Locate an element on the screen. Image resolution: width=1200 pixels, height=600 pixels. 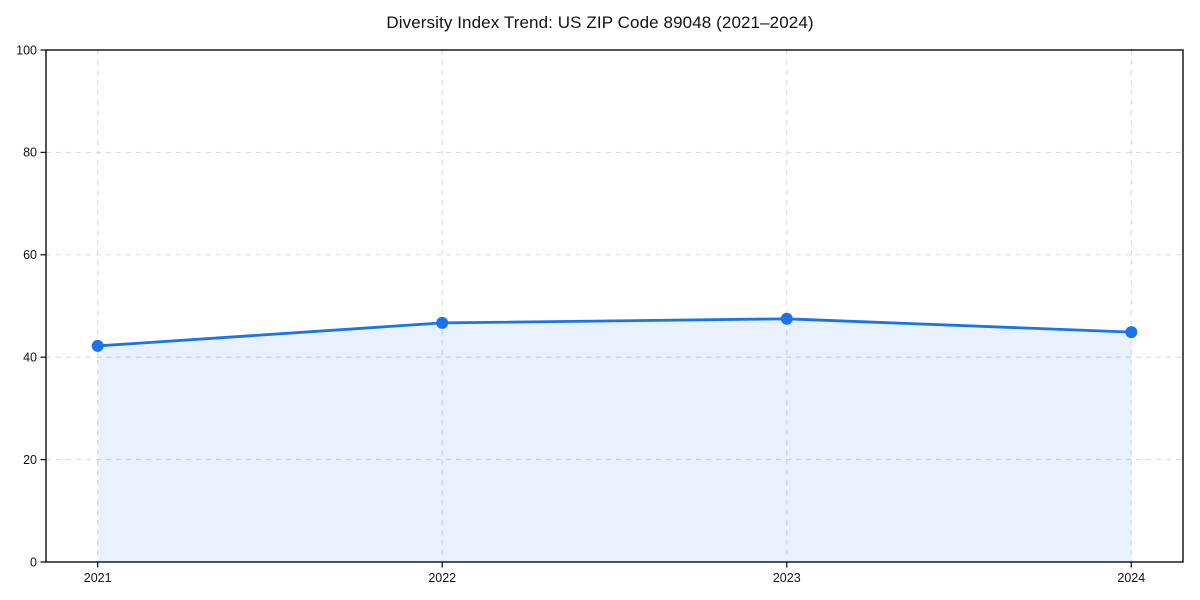
y-tick-label: 20 is located at coordinates (30, 460).